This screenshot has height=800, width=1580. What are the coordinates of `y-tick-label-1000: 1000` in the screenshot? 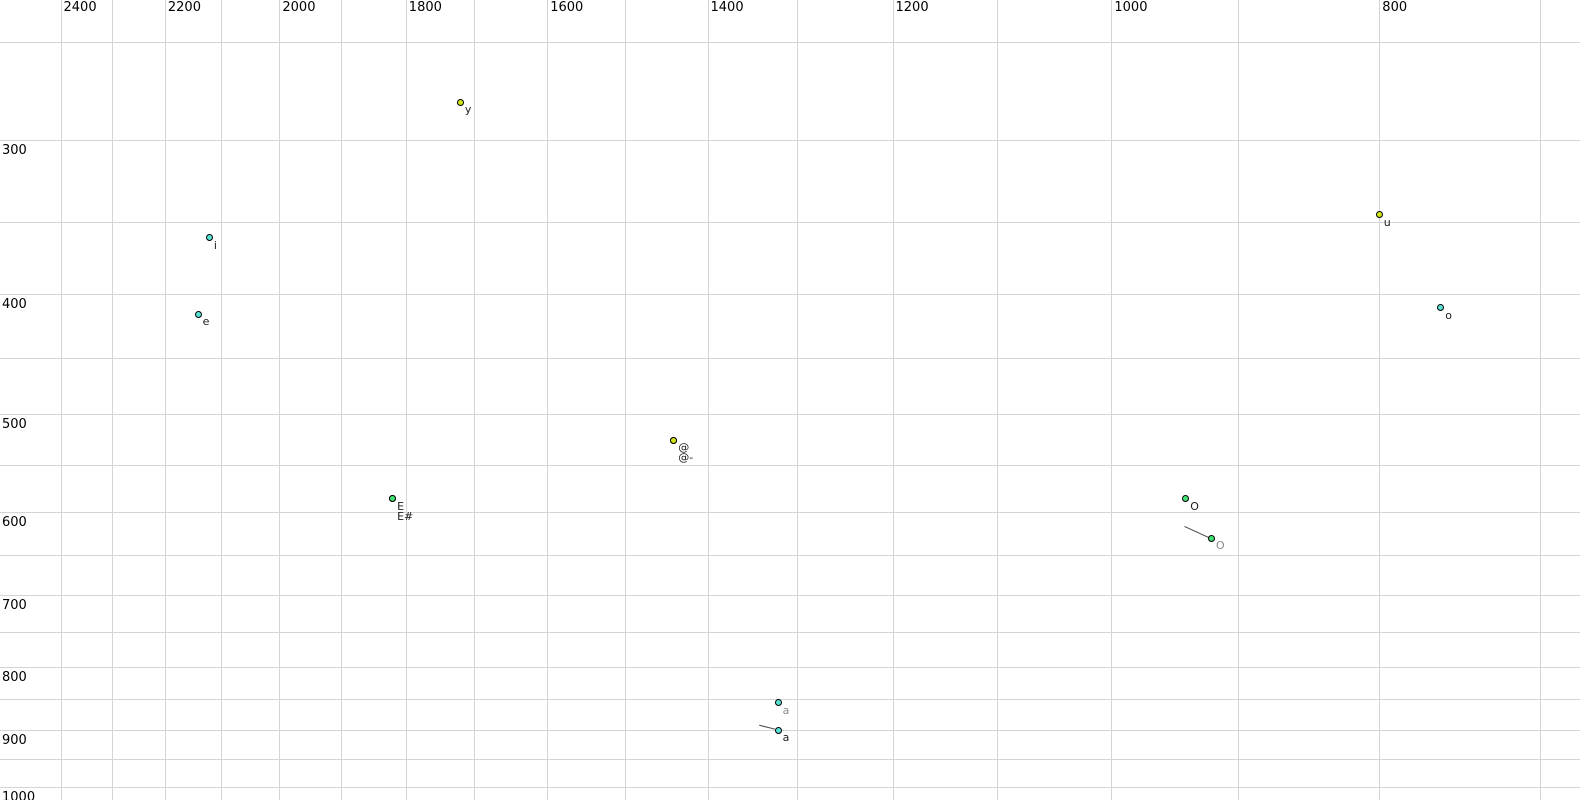 It's located at (19, 794).